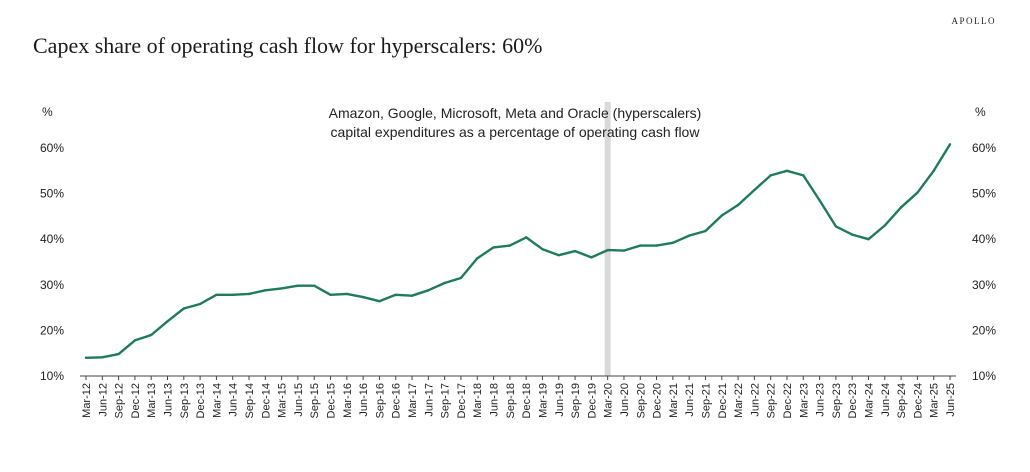 Image resolution: width=1030 pixels, height=472 pixels. I want to click on x-tick-label: Jun-12, so click(103, 400).